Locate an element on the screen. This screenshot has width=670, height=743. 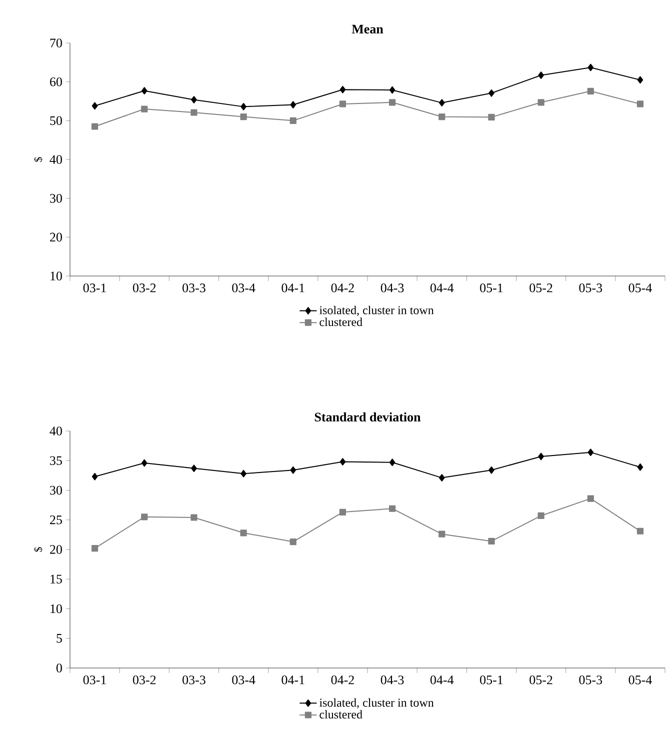
y-tick-label: 25 is located at coordinates (56, 520).